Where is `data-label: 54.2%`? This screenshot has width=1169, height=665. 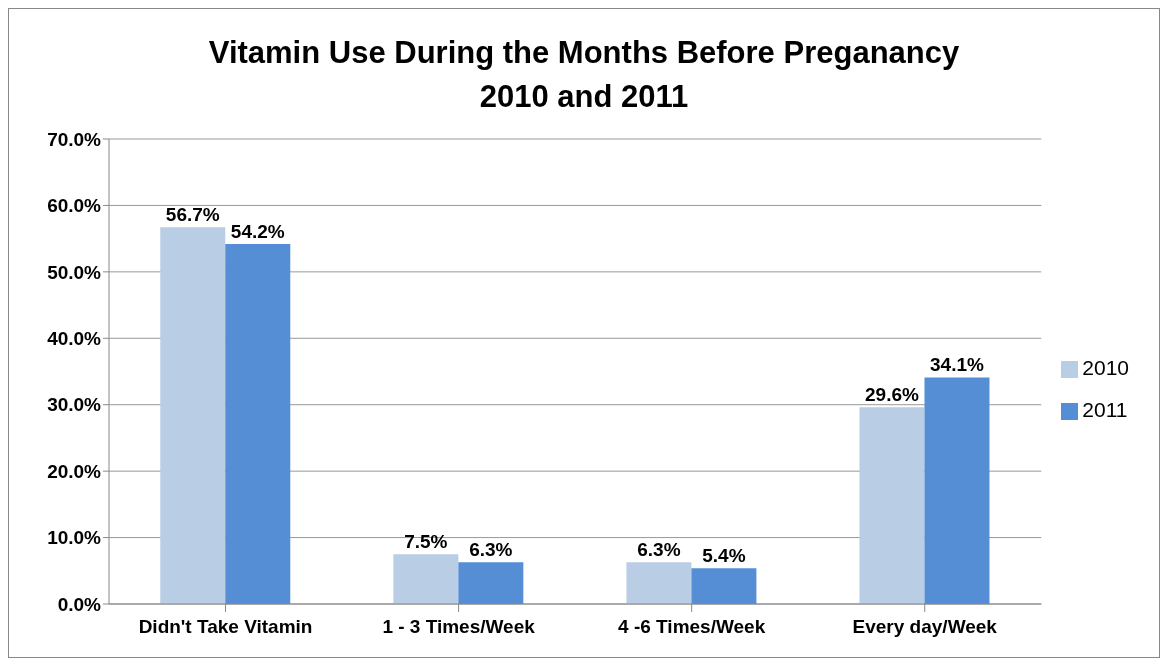
data-label: 54.2% is located at coordinates (257, 231).